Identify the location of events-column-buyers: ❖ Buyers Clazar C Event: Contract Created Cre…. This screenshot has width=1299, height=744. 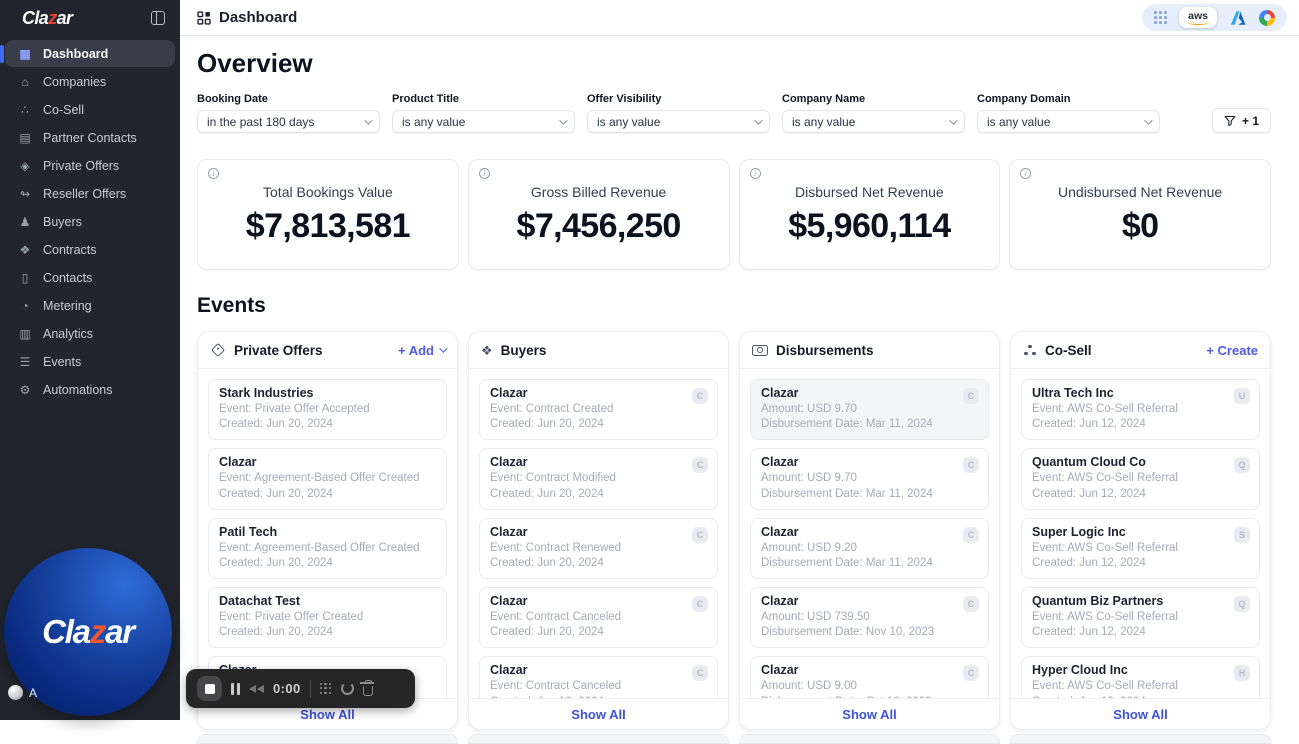
(598, 530).